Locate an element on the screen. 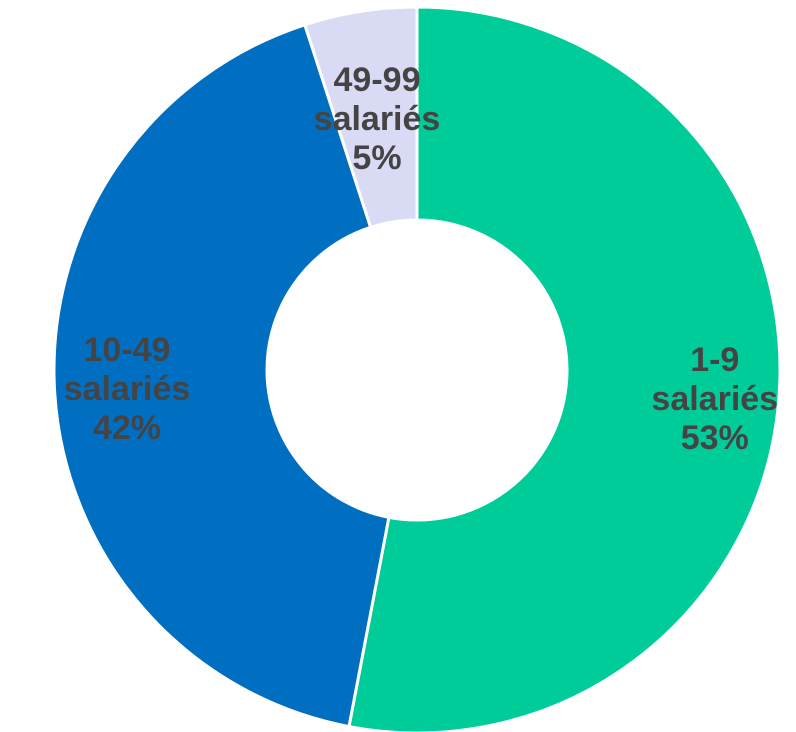 This screenshot has height=732, width=796. data-label-line: 49-99 is located at coordinates (377, 80).